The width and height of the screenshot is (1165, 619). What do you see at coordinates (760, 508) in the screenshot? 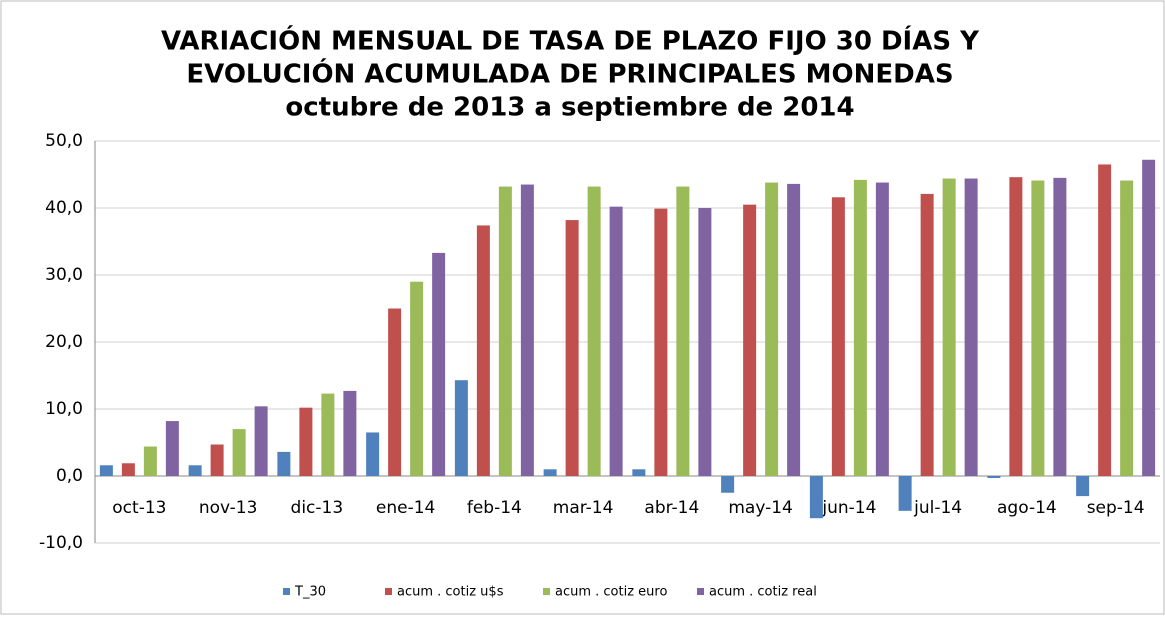
I see `x-tick-label: may-14` at bounding box center [760, 508].